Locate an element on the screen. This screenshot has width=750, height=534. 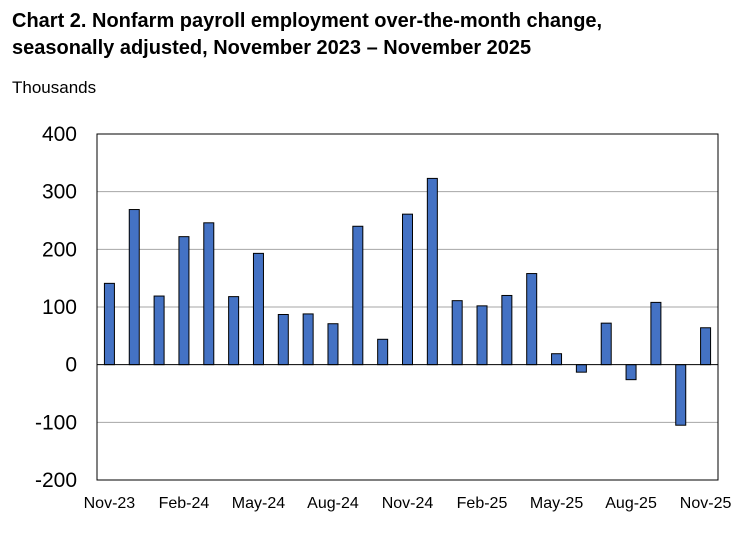
x-tick-label: May-25 is located at coordinates (556, 503).